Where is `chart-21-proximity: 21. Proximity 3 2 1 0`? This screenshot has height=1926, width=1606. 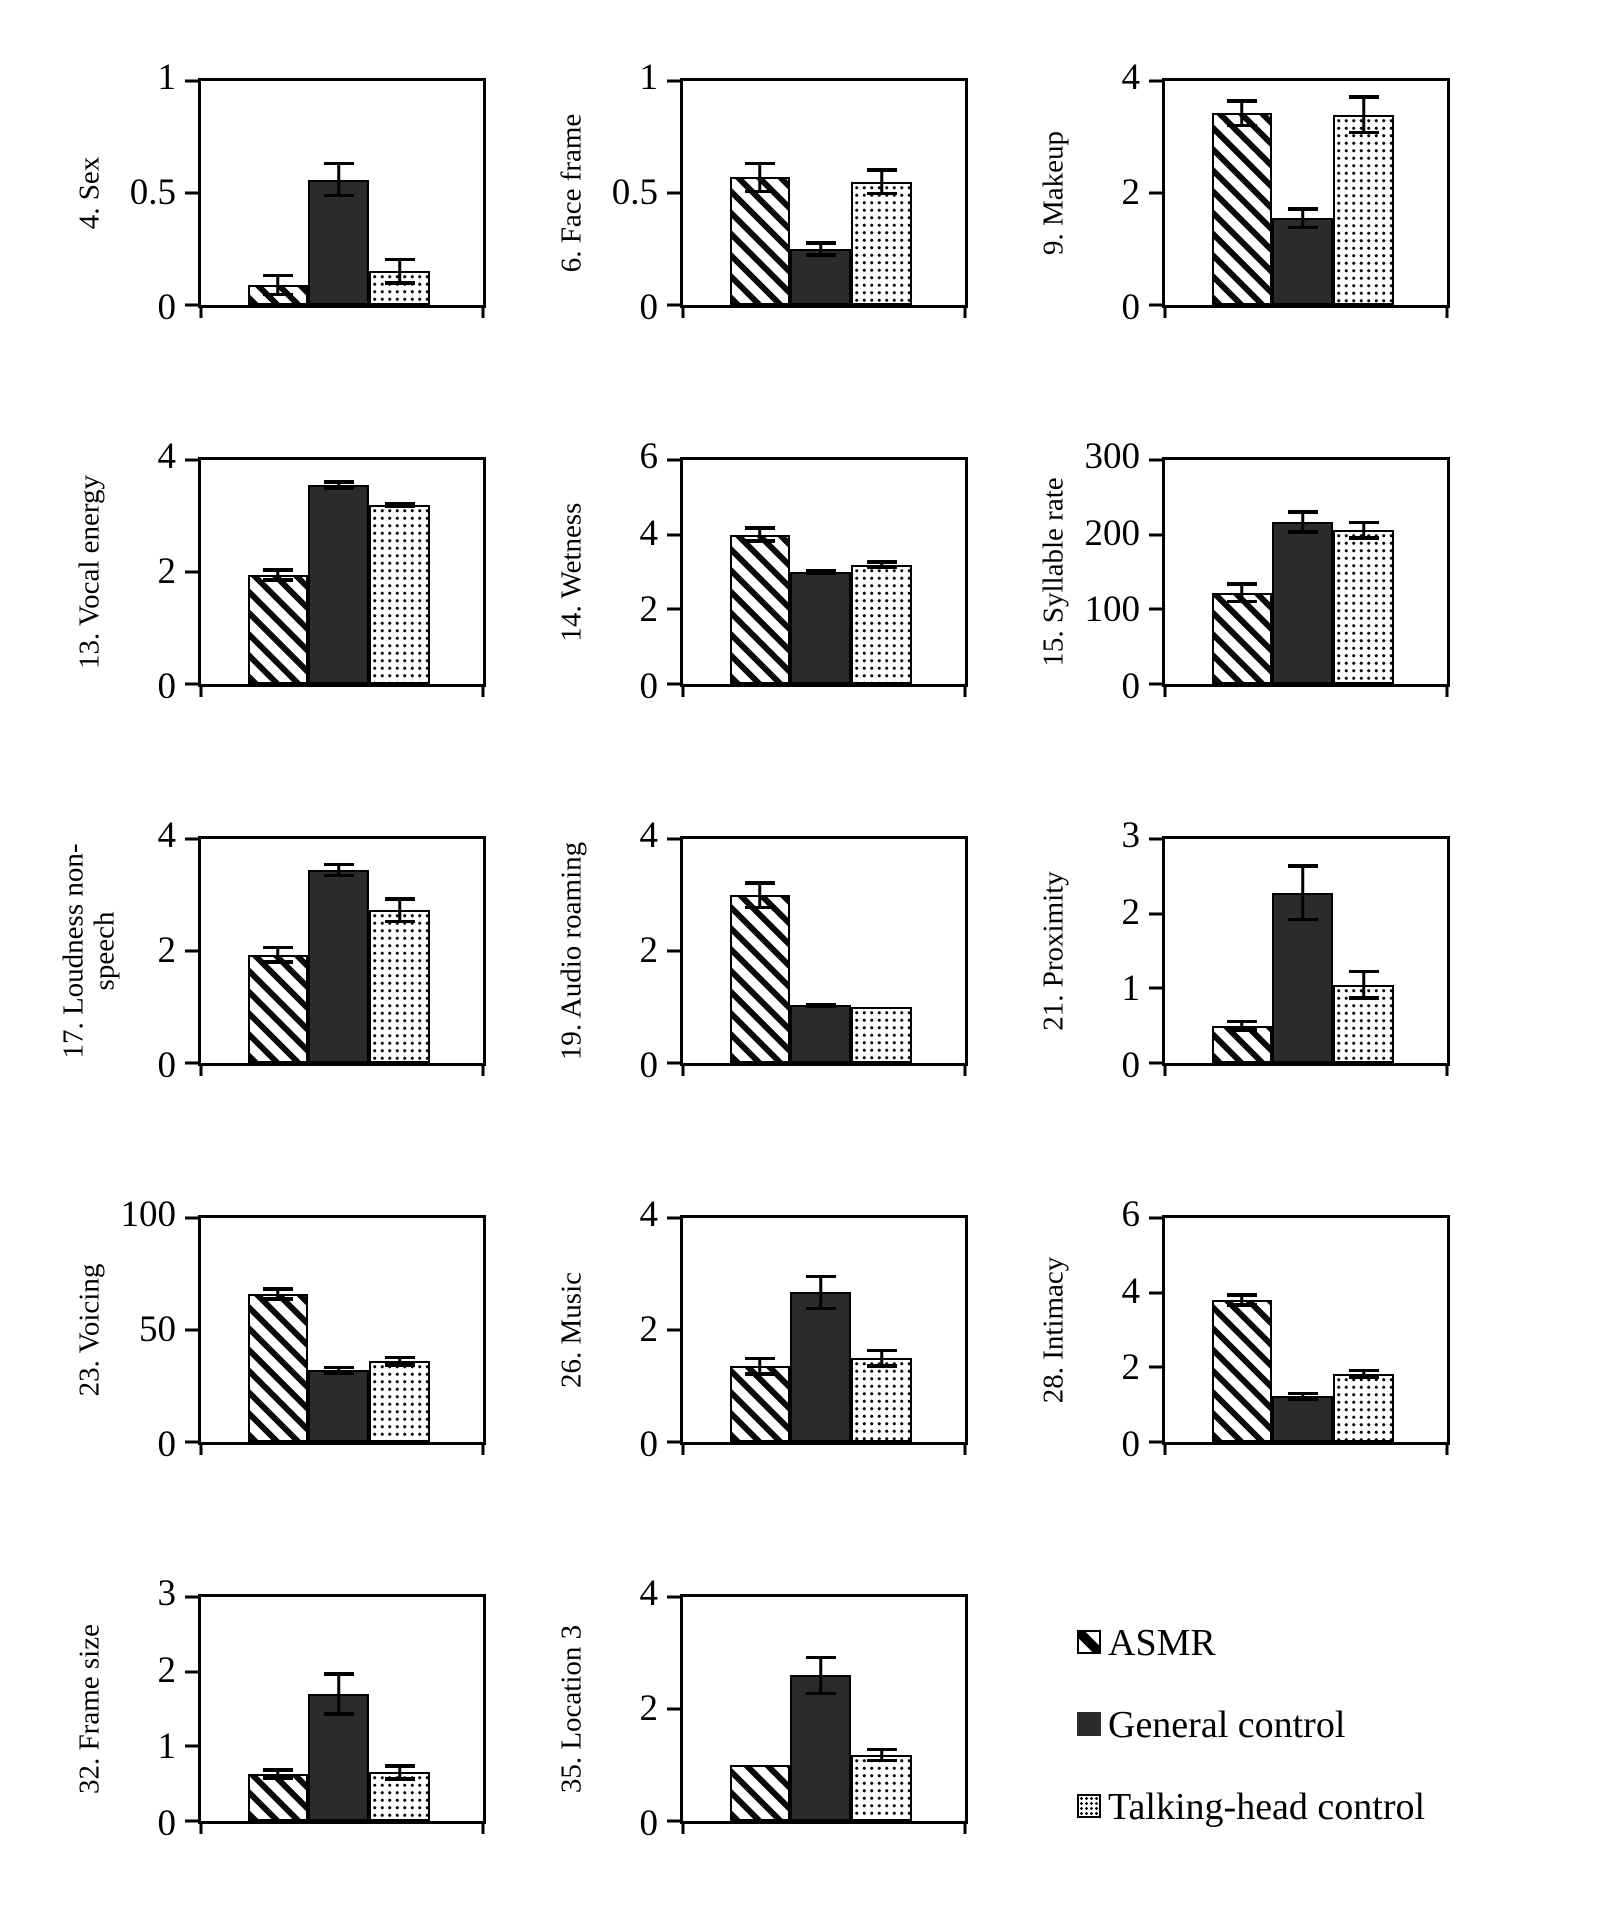
chart-21-proximity: 21. Proximity 3 2 1 0 is located at coordinates (1233, 975).